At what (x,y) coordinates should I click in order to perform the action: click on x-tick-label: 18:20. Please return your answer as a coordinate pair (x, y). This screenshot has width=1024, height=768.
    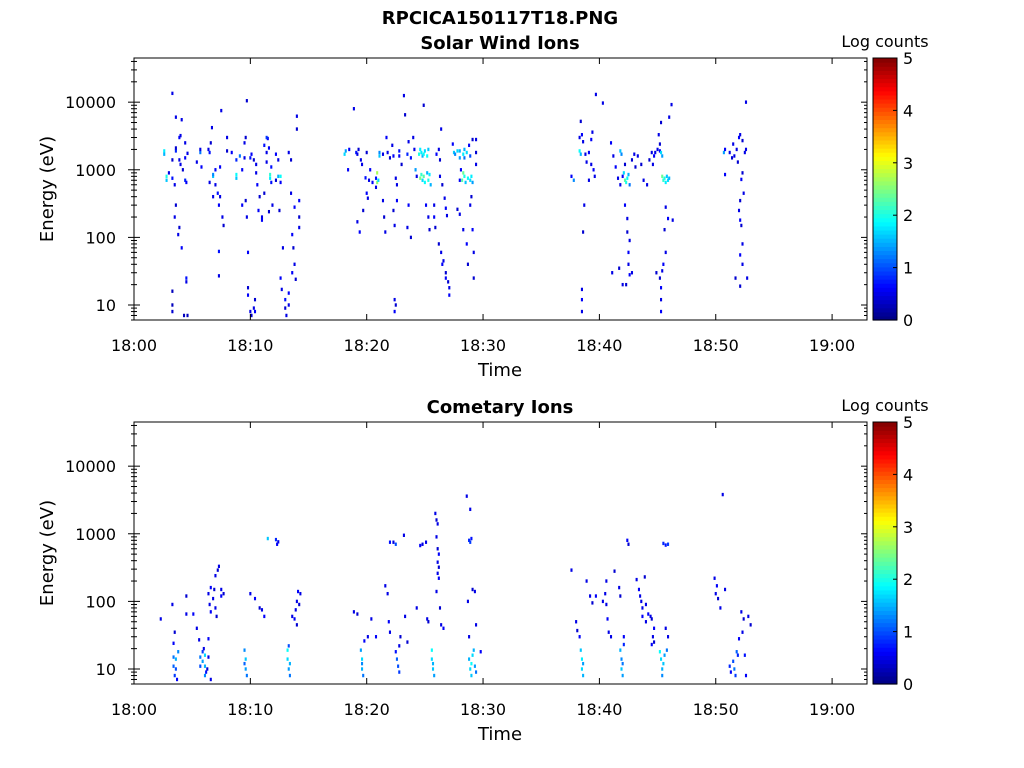
    Looking at the image, I should click on (367, 345).